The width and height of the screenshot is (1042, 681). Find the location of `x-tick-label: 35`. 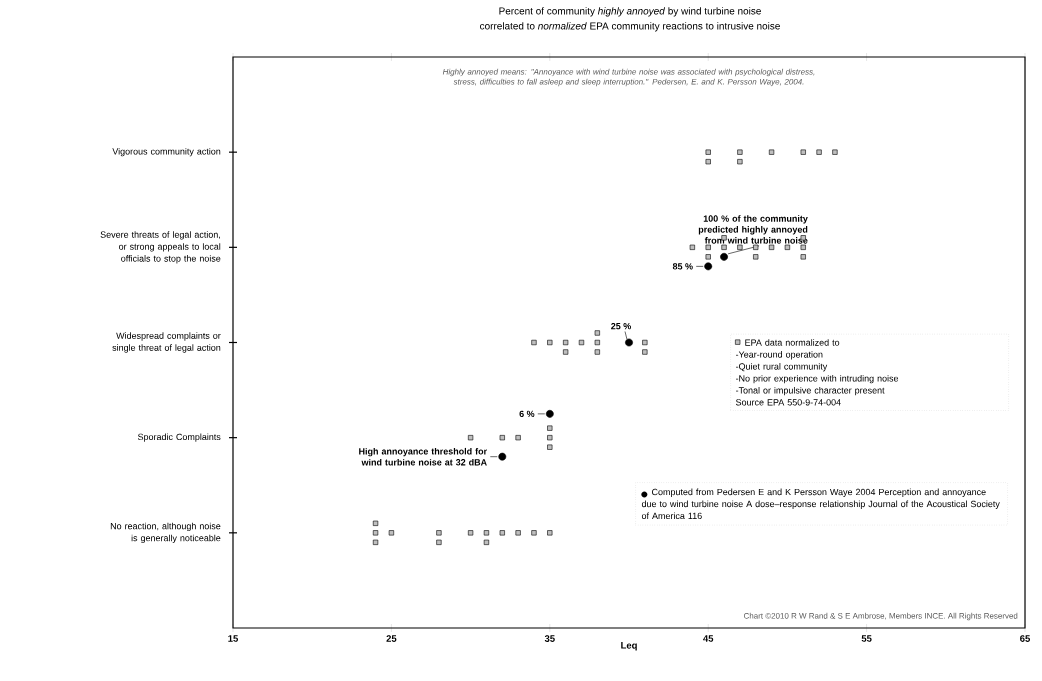

x-tick-label: 35 is located at coordinates (549, 638).